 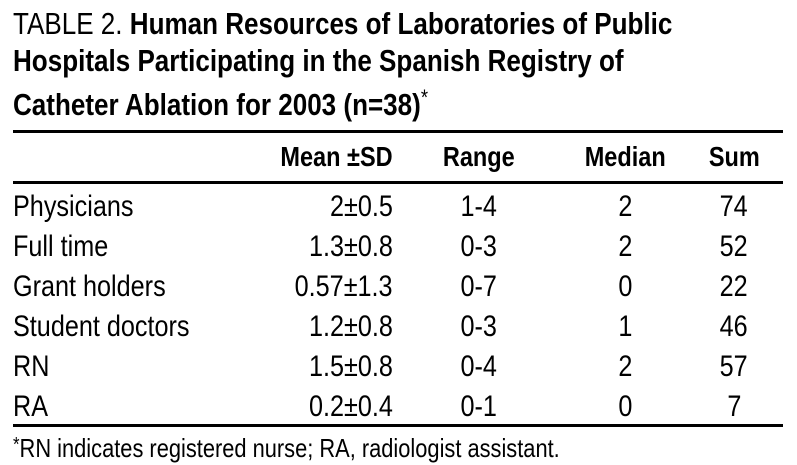 What do you see at coordinates (398, 364) in the screenshot?
I see `table-row: RN 1.5±0.8 0-4 2 57` at bounding box center [398, 364].